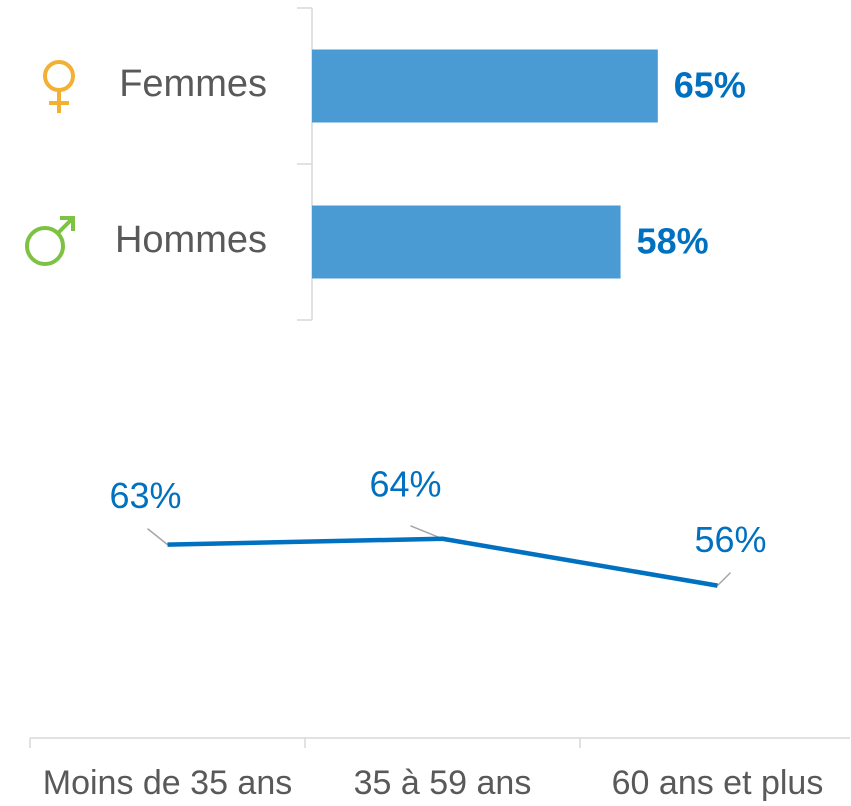  Describe the element at coordinates (730, 539) in the screenshot. I see `value-label: 56%` at that location.